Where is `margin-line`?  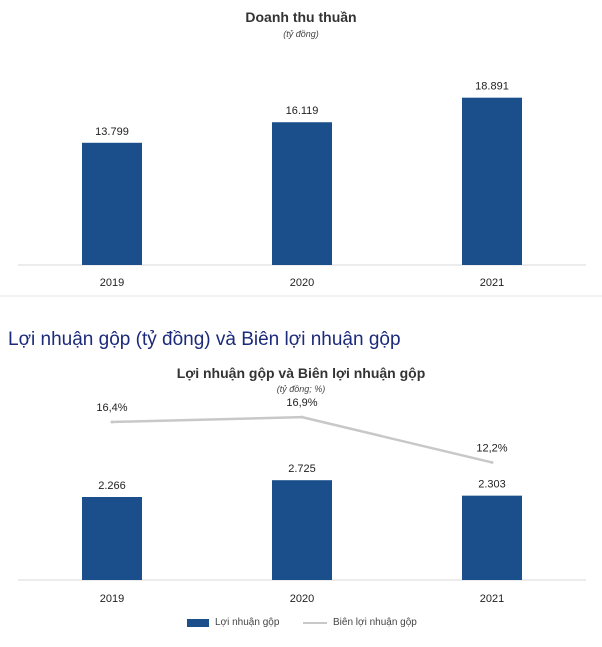 margin-line is located at coordinates (302, 439).